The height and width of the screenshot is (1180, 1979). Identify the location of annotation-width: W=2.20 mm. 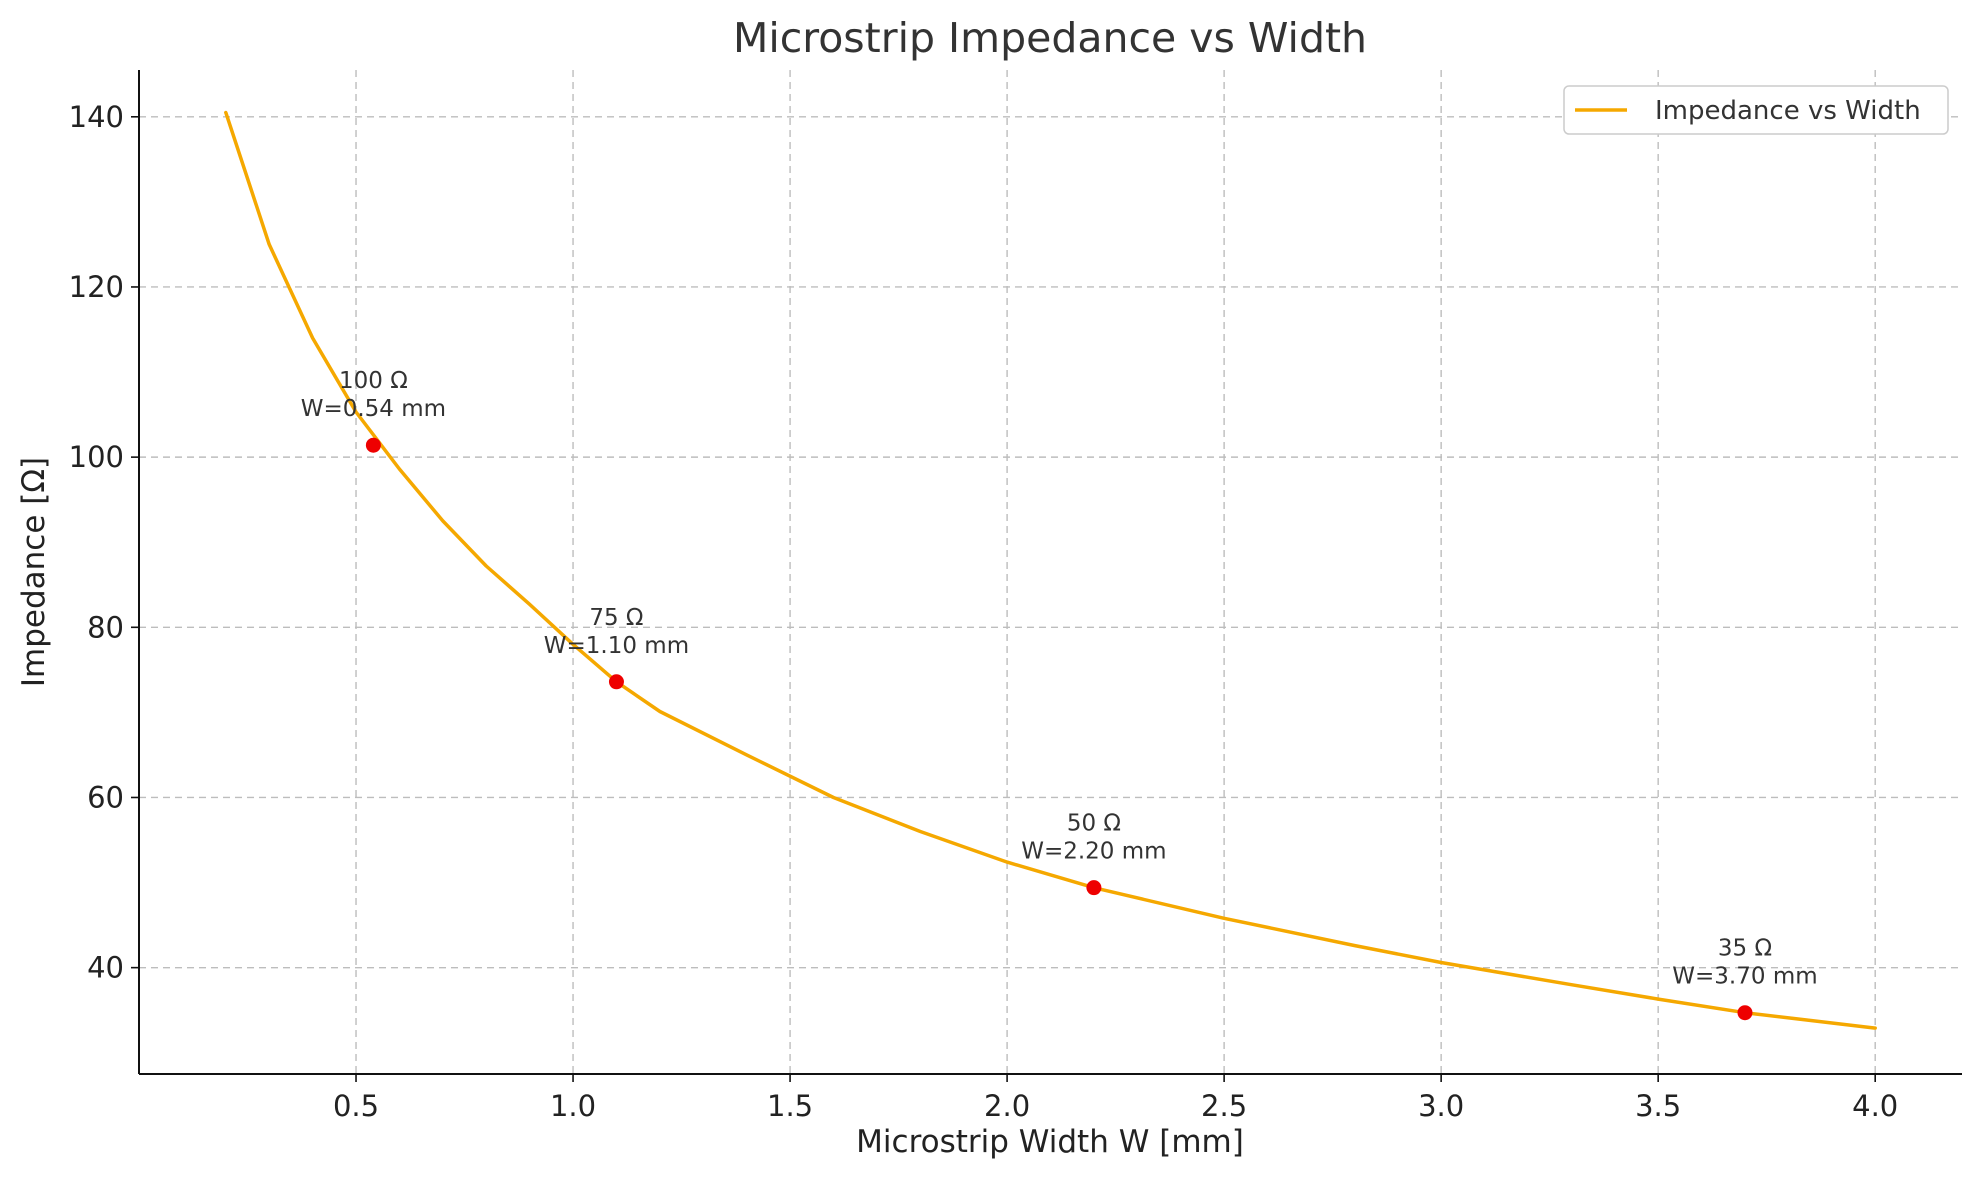
(1093, 852).